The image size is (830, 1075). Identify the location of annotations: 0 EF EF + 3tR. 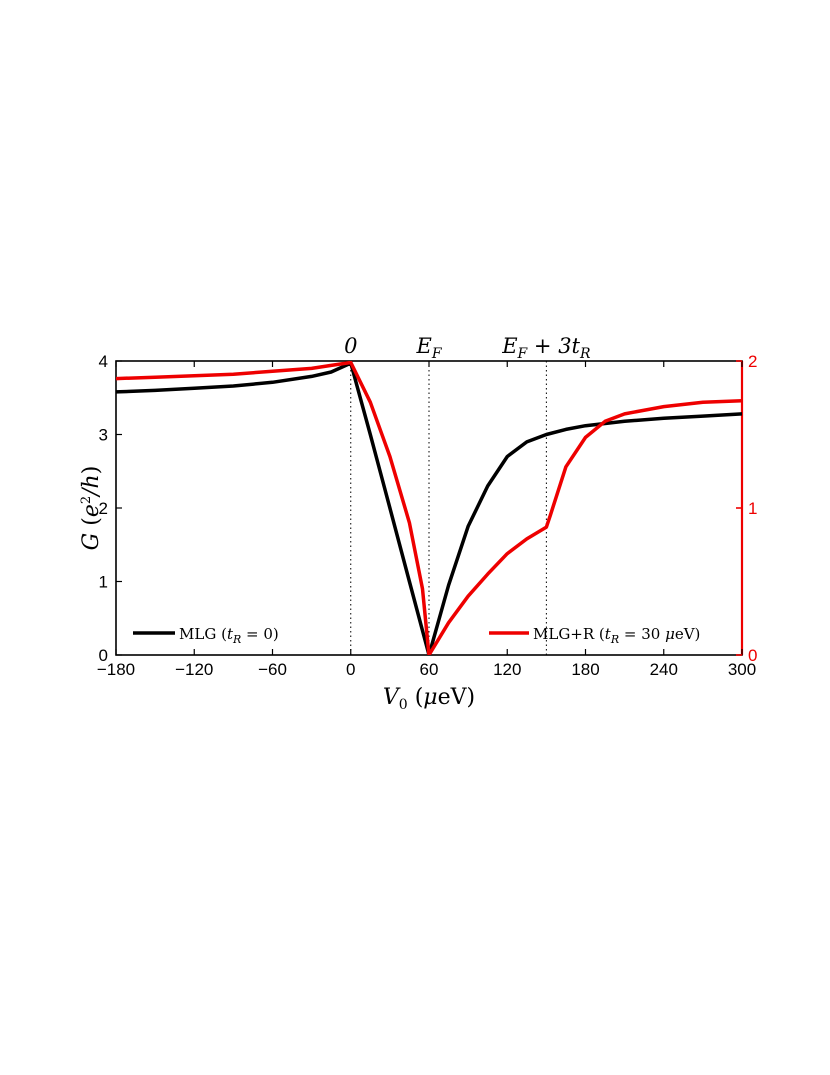
(467, 348).